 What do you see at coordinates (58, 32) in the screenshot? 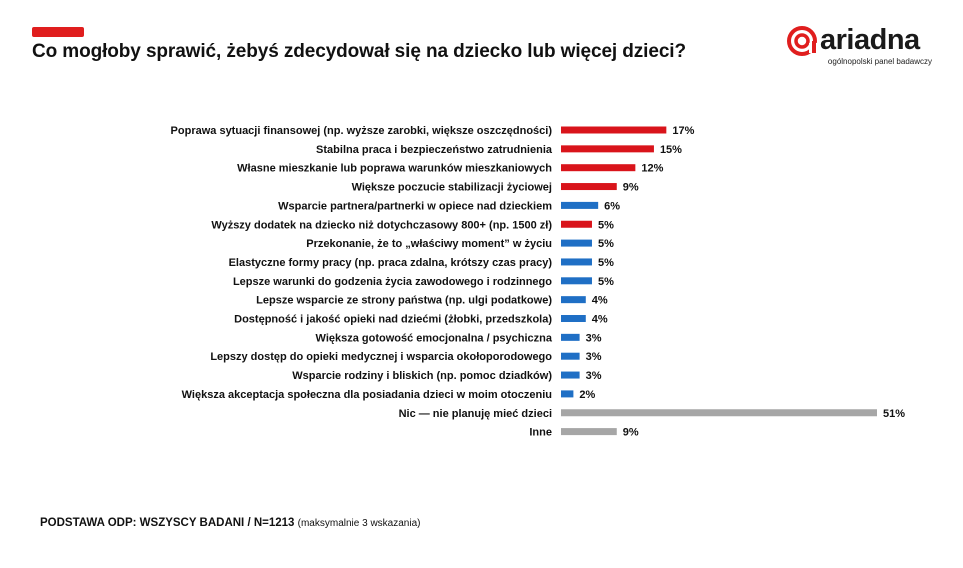
I see `title-accent-bar` at bounding box center [58, 32].